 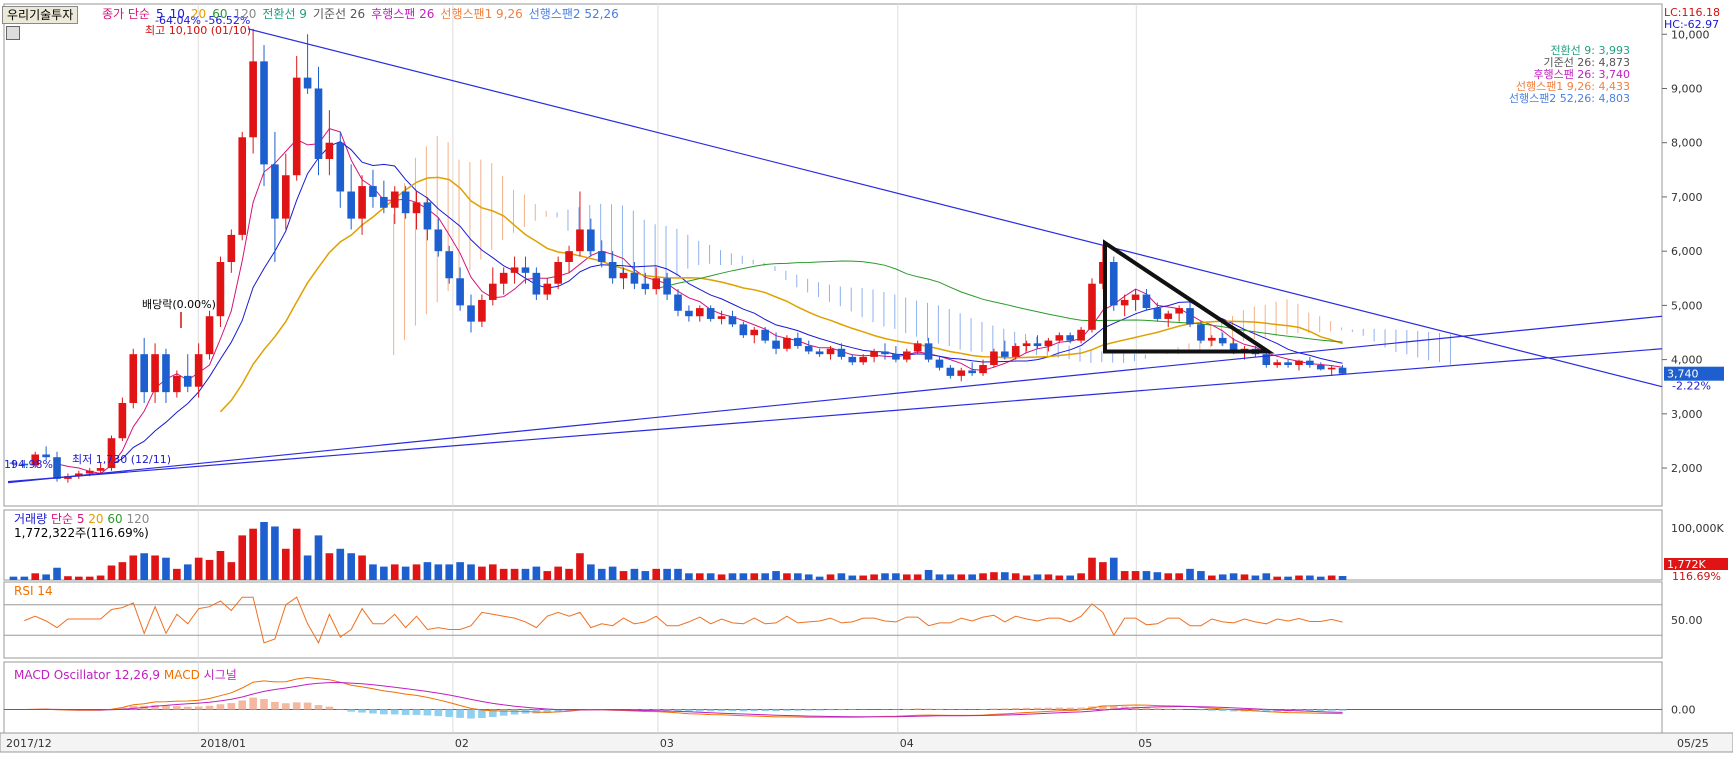 What do you see at coordinates (481, 14) in the screenshot?
I see `legend-item: 선행스팬1 9,26` at bounding box center [481, 14].